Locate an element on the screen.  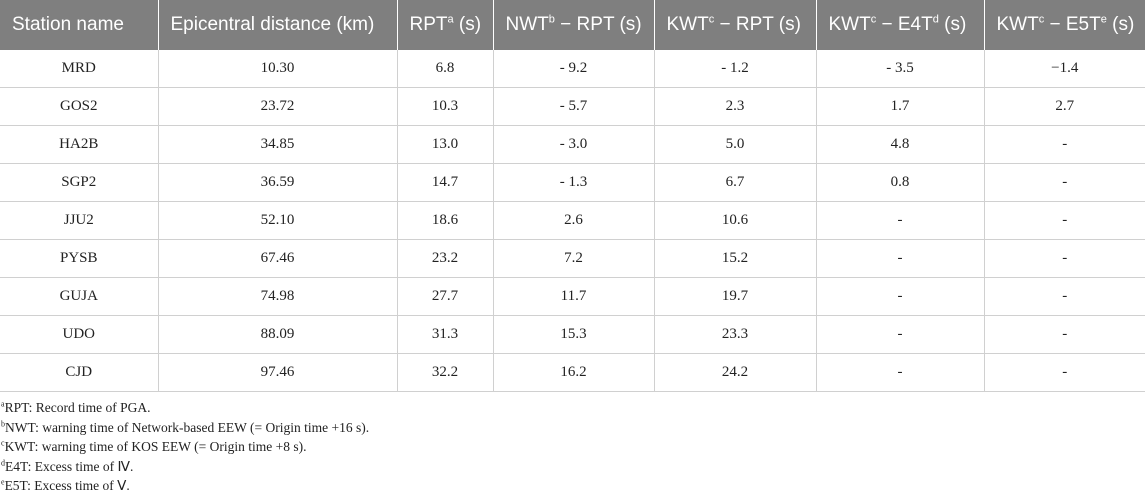
cell-nwt-rpt: - 5.7 is located at coordinates (574, 106).